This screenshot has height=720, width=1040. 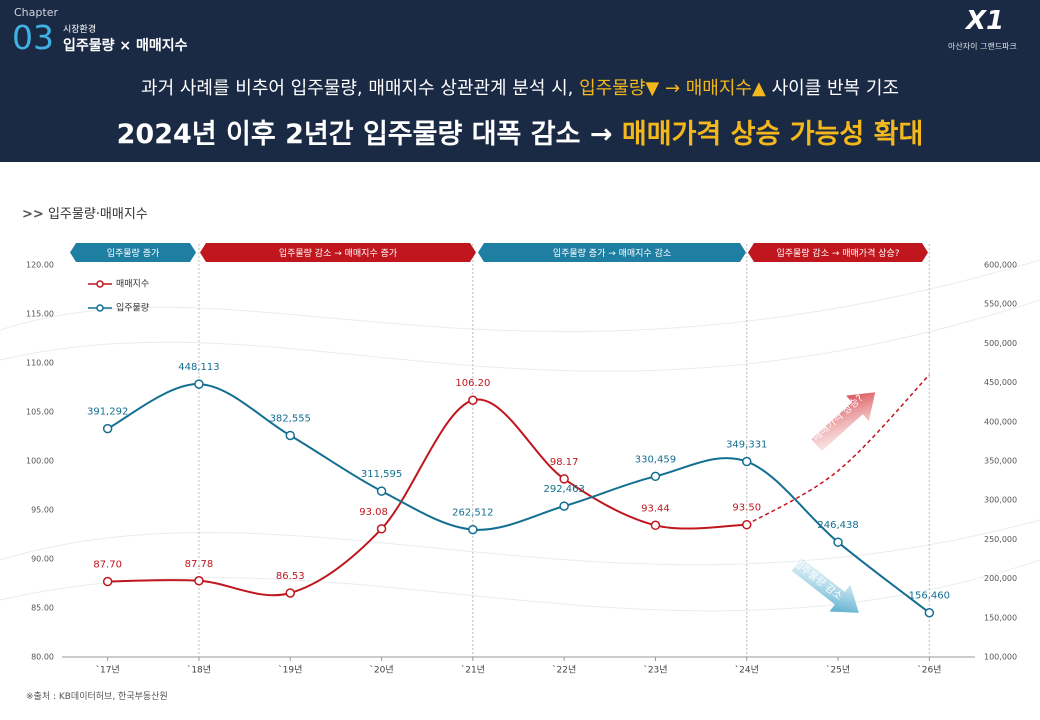 What do you see at coordinates (672, 88) in the screenshot?
I see `highlight: 입주물량▼ → 매매지수▲` at bounding box center [672, 88].